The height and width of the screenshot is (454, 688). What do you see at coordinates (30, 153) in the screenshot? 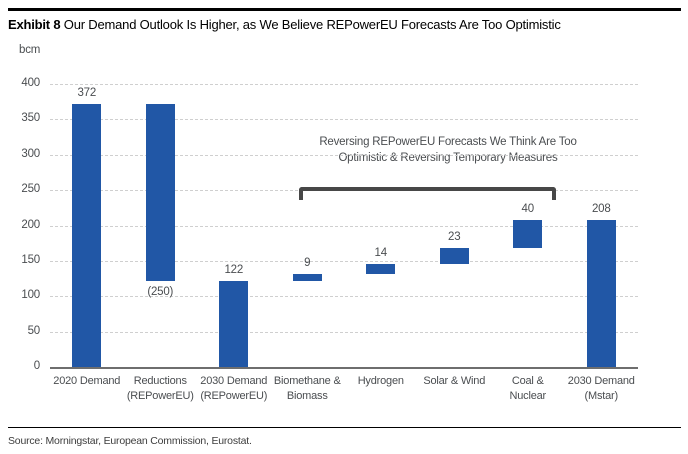
I see `y-tick-label-300: 300` at bounding box center [30, 153].